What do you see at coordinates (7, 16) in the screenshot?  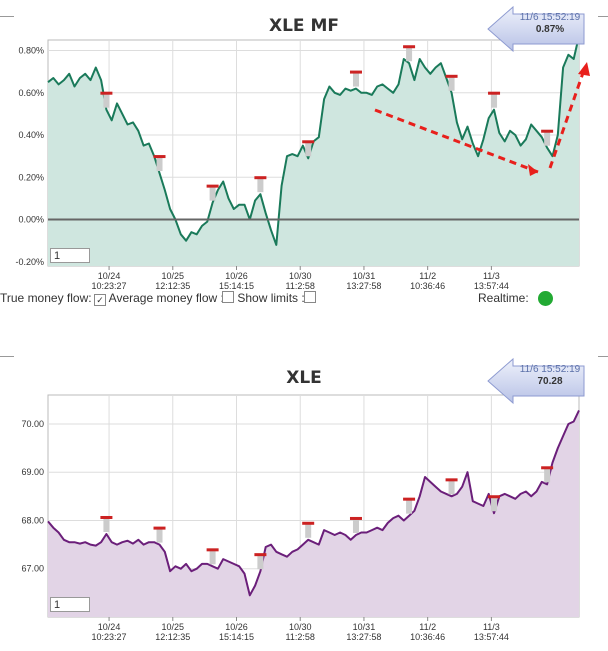 I see `top-divider` at bounding box center [7, 16].